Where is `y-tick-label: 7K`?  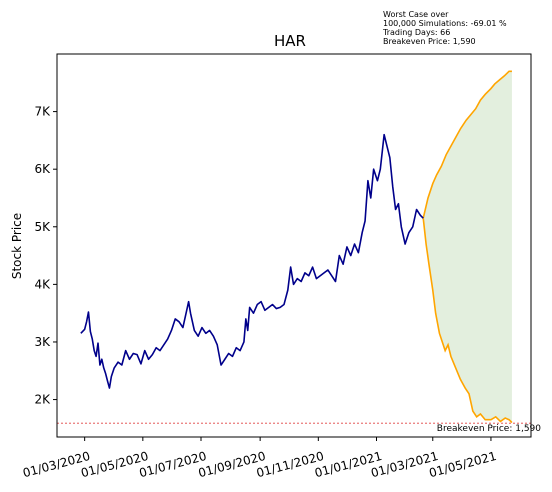
y-tick-label: 7K is located at coordinates (42, 112).